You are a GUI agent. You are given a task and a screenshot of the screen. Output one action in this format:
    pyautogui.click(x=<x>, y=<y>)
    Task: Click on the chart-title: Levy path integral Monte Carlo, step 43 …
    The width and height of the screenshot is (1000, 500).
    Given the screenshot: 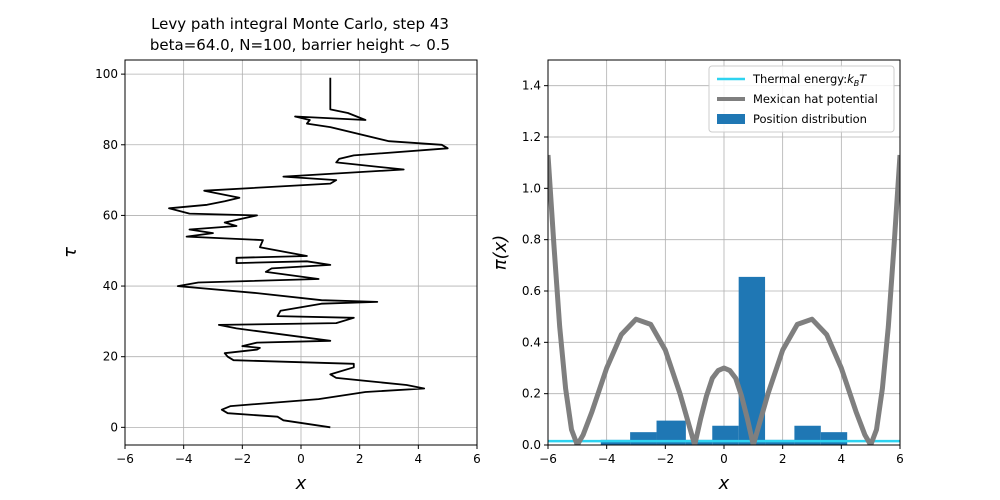 What is the action you would take?
    pyautogui.click(x=300, y=34)
    